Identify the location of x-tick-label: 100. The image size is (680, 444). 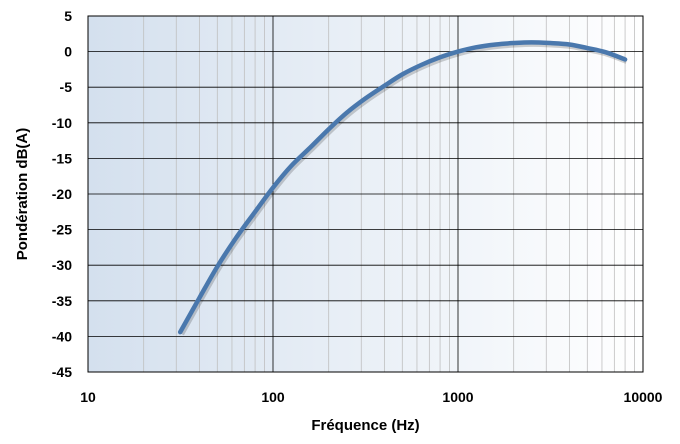
(273, 397).